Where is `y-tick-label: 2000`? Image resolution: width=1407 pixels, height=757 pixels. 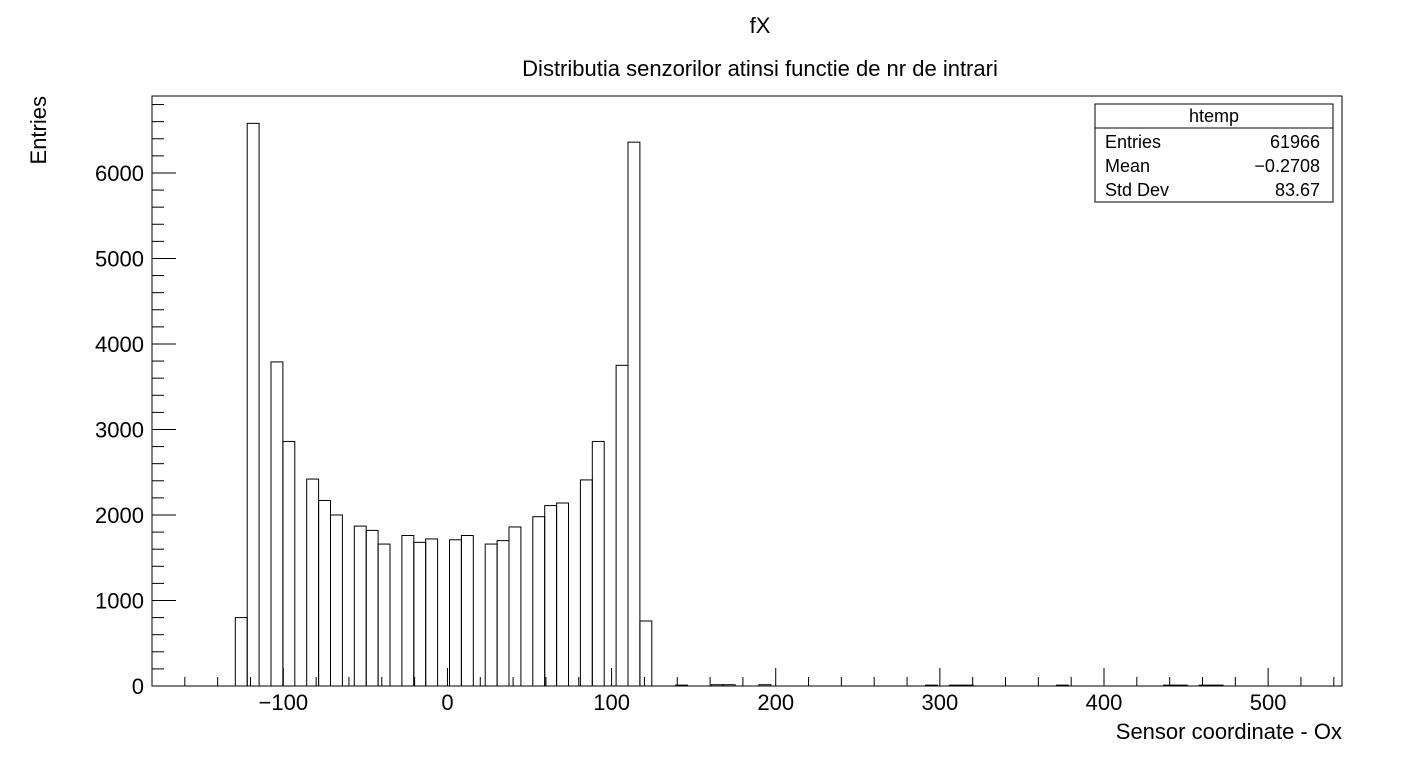
y-tick-label: 2000 is located at coordinates (119, 515).